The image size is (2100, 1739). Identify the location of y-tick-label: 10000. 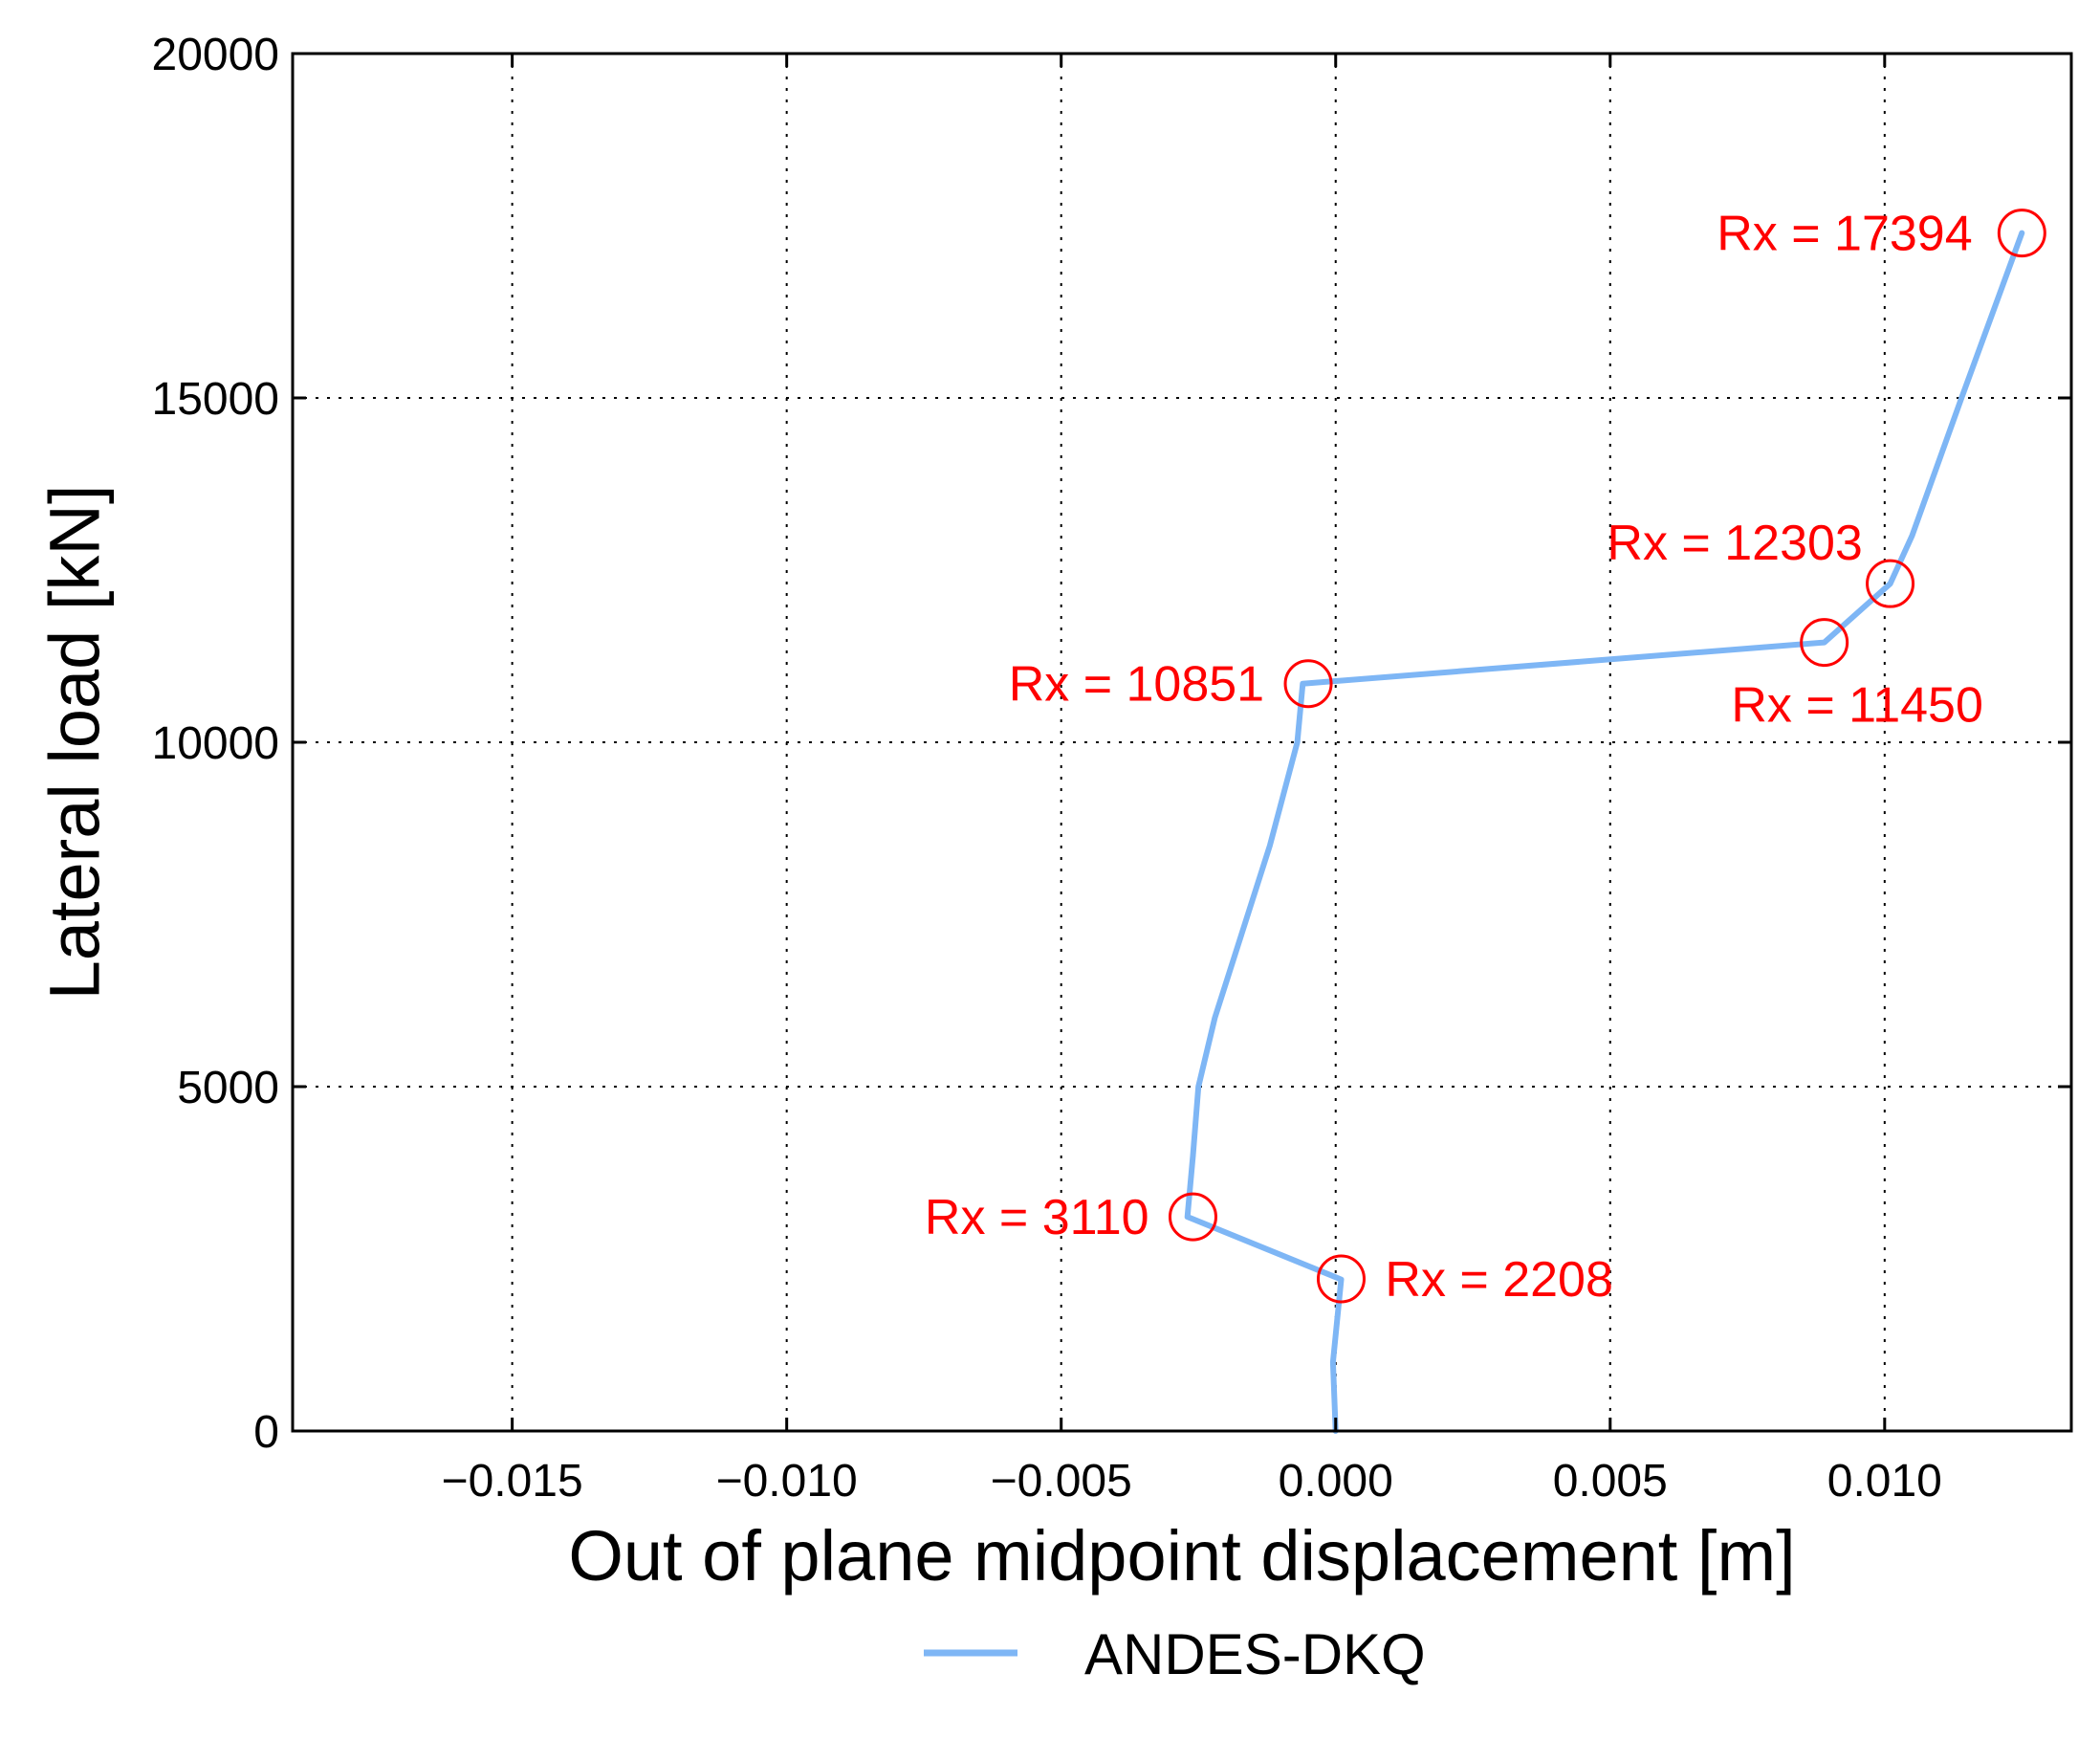
(215, 743).